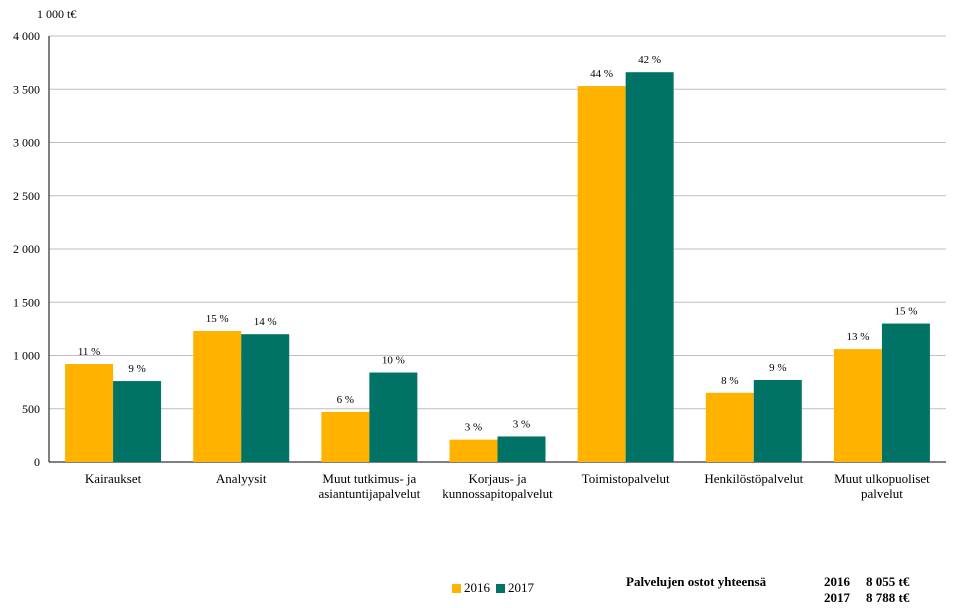  What do you see at coordinates (217, 319) in the screenshot?
I see `data-label-2016: 15 %` at bounding box center [217, 319].